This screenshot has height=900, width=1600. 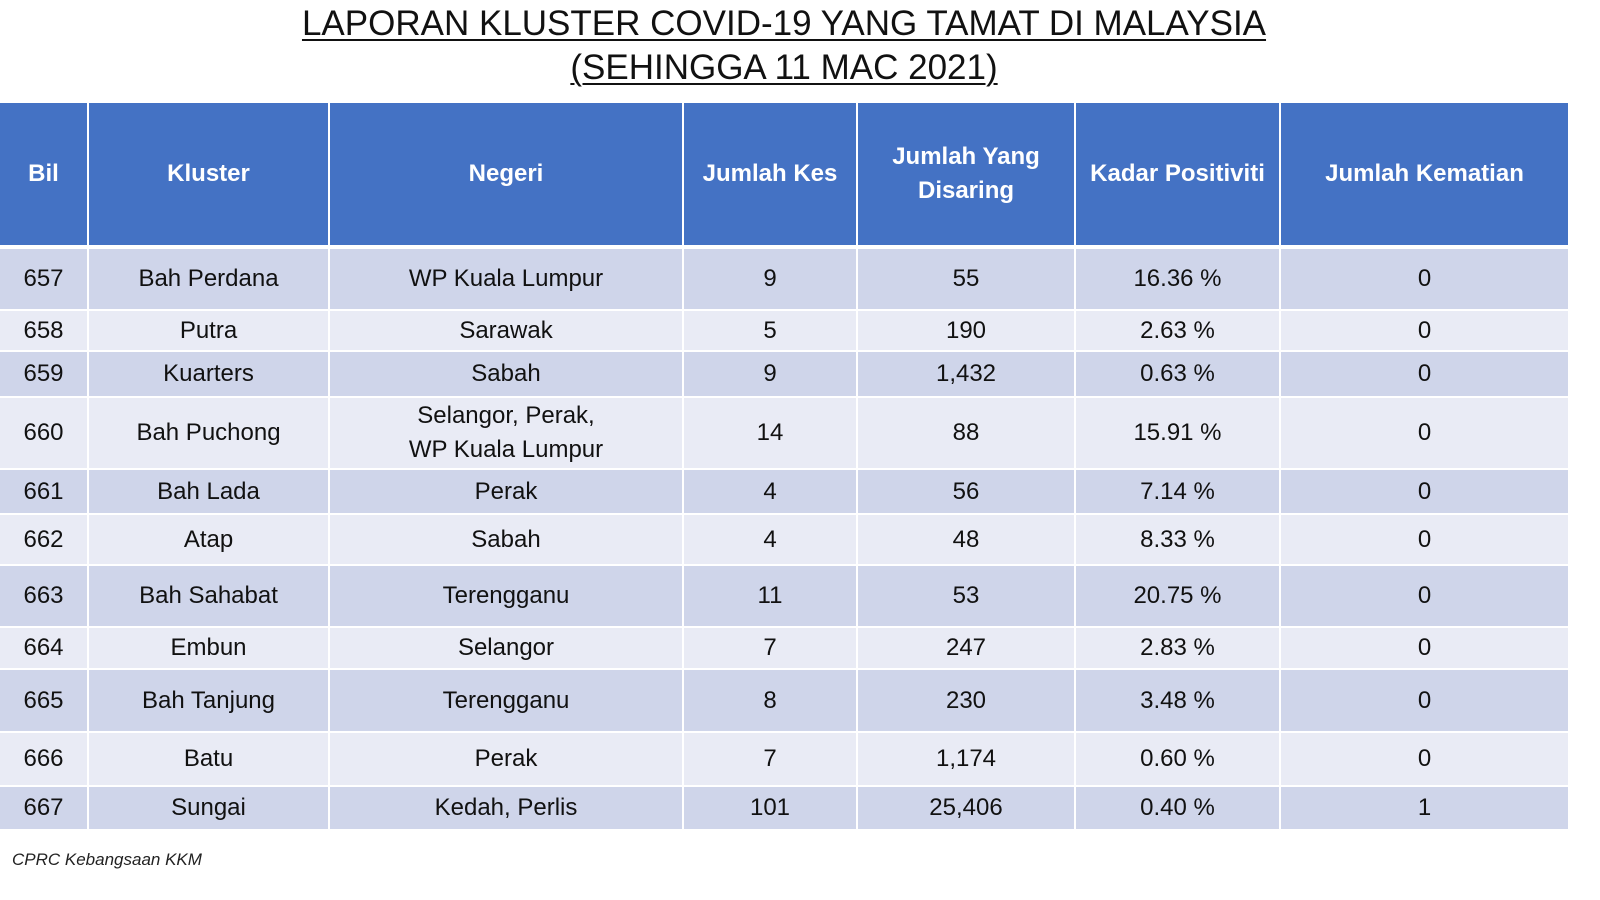 What do you see at coordinates (1178, 374) in the screenshot?
I see `cell-kadar-positiviti: 0.63 %` at bounding box center [1178, 374].